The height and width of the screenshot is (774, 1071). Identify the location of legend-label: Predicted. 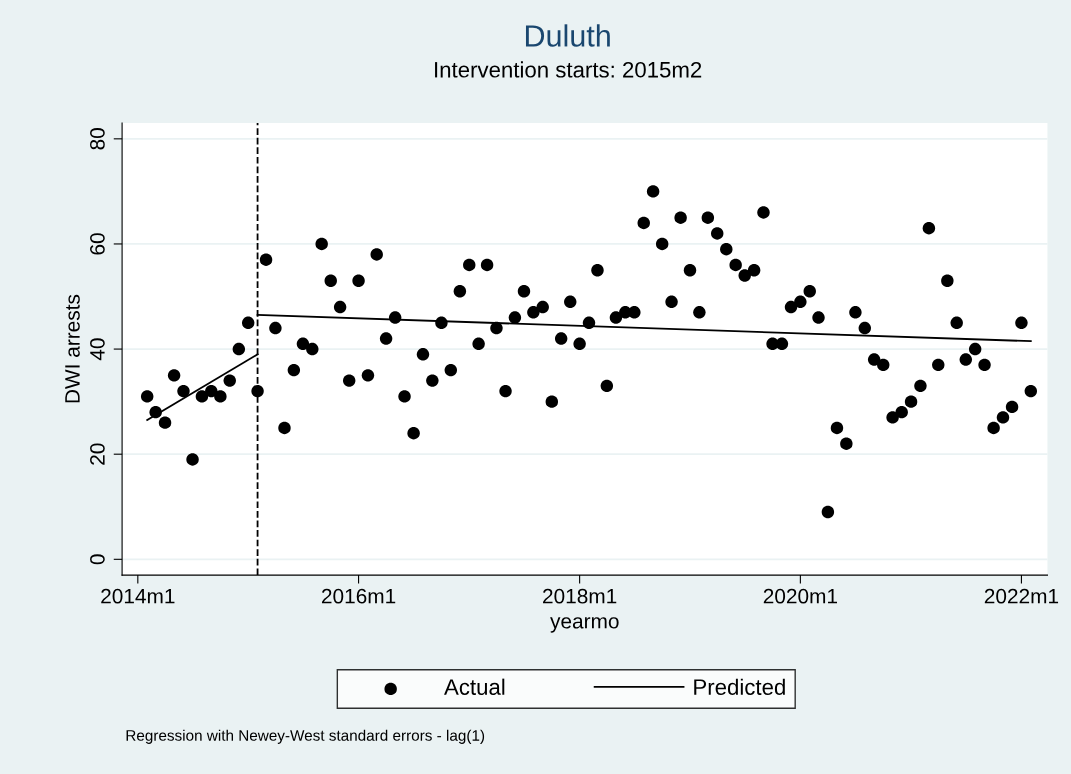
(739, 686).